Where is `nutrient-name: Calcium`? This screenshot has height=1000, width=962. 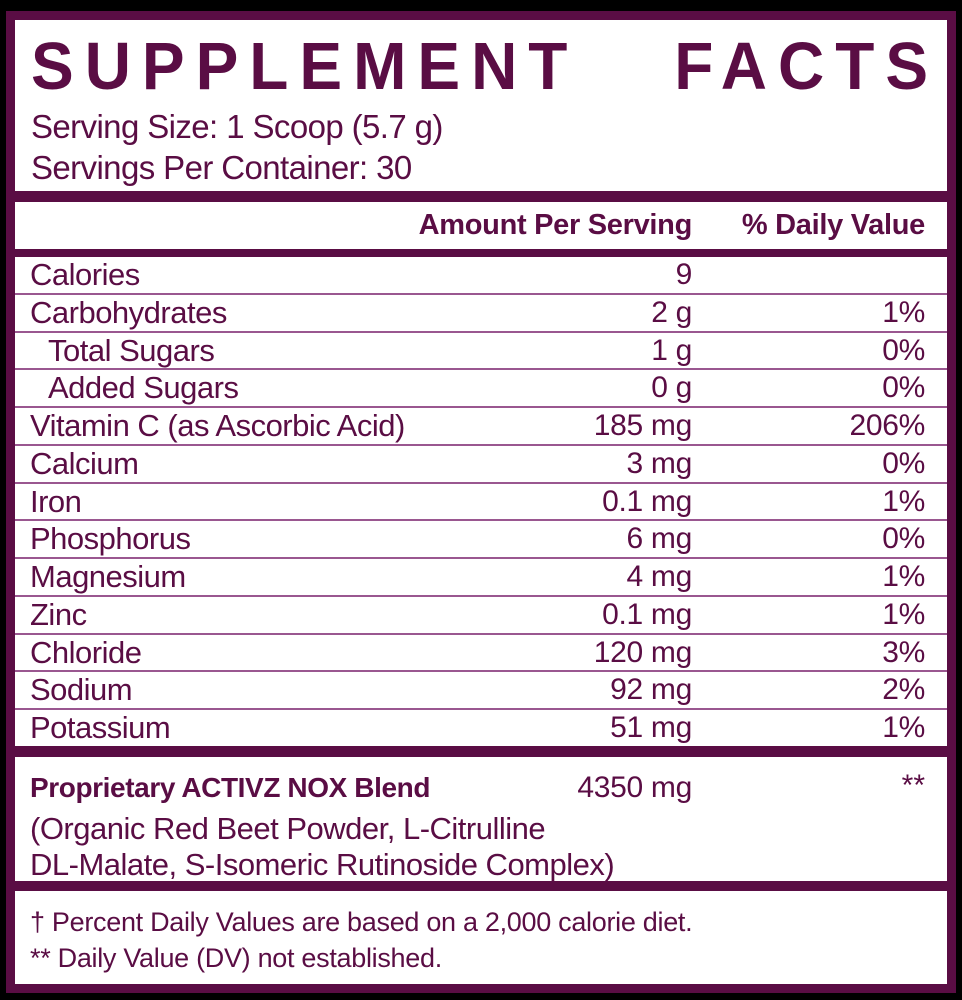
nutrient-name: Calcium is located at coordinates (84, 463).